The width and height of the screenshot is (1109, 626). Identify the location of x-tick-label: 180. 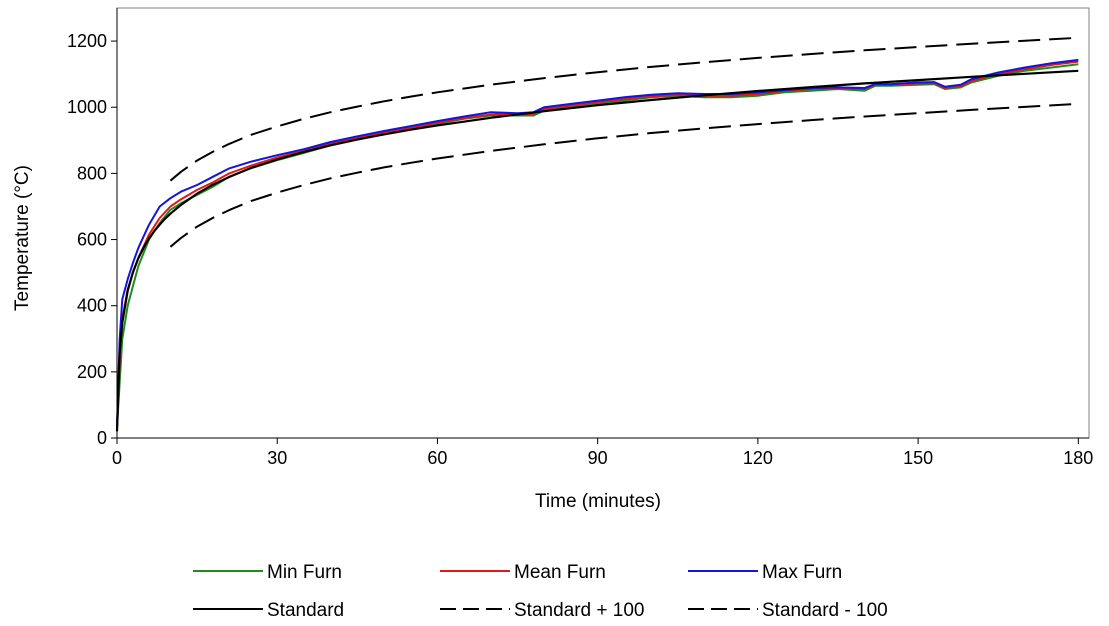
(1078, 458).